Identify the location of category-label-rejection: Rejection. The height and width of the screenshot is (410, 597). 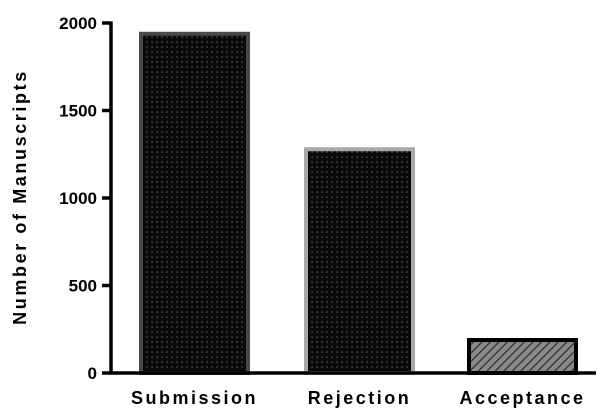
(360, 398).